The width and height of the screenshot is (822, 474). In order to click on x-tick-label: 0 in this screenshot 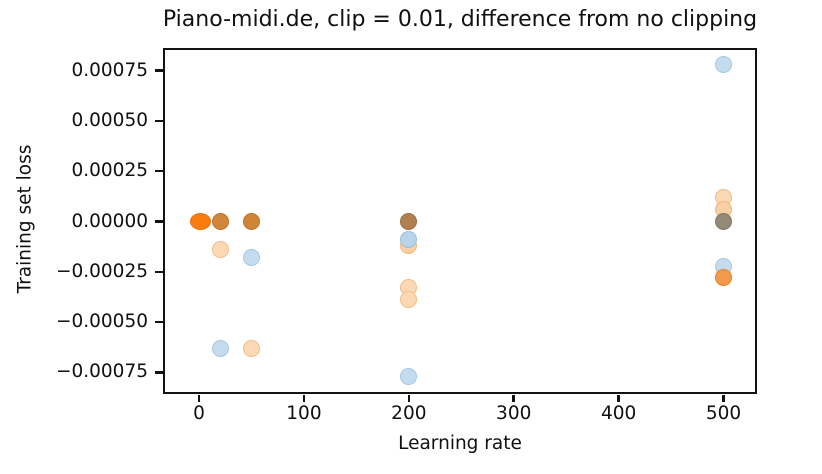, I will do `click(199, 413)`.